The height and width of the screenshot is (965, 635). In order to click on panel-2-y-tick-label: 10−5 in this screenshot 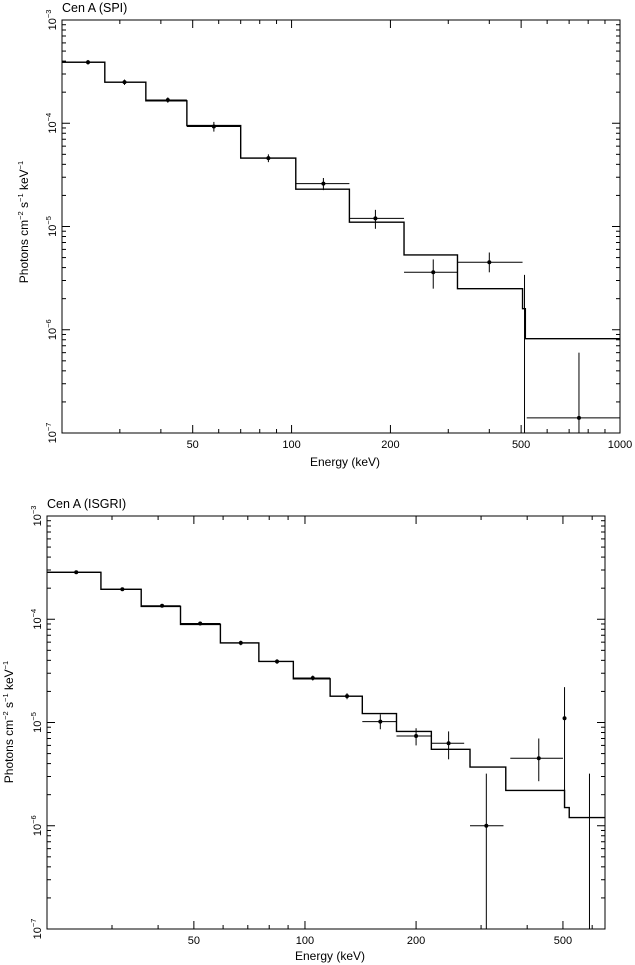, I will do `click(36, 722)`.